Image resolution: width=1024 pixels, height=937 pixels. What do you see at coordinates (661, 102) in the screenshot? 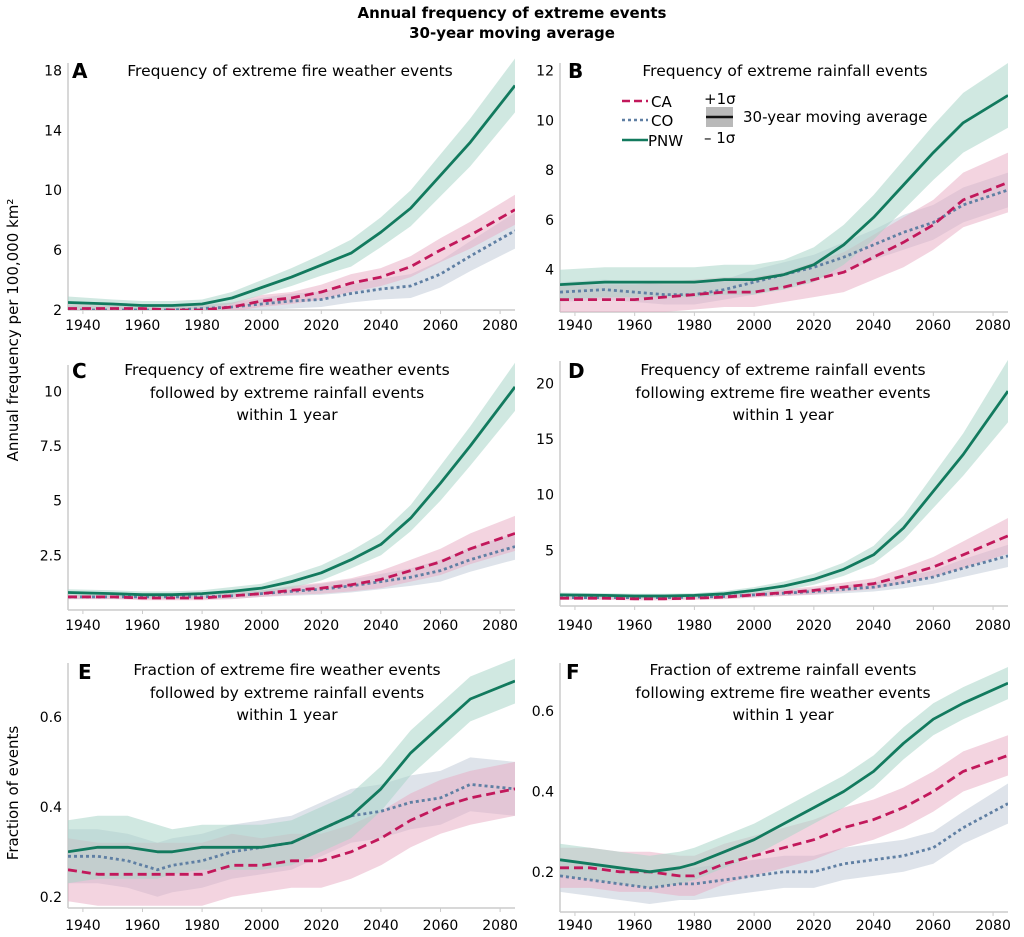
I see `legend-label-ca: CA` at bounding box center [661, 102].